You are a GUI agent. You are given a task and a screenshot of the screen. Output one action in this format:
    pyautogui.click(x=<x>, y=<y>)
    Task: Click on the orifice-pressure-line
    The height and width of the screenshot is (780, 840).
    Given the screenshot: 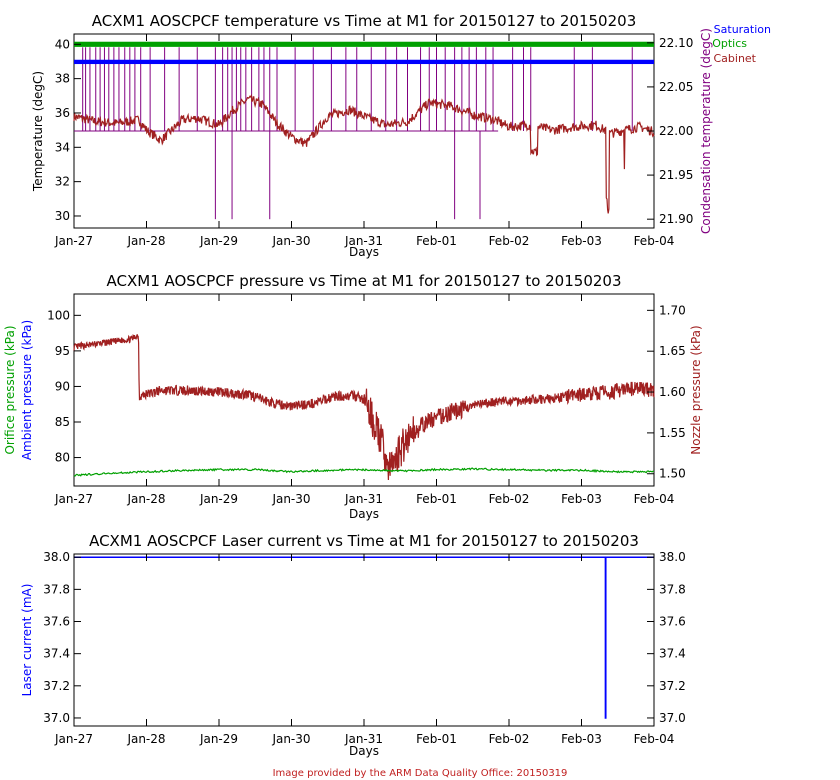 What is the action you would take?
    pyautogui.click(x=363, y=472)
    